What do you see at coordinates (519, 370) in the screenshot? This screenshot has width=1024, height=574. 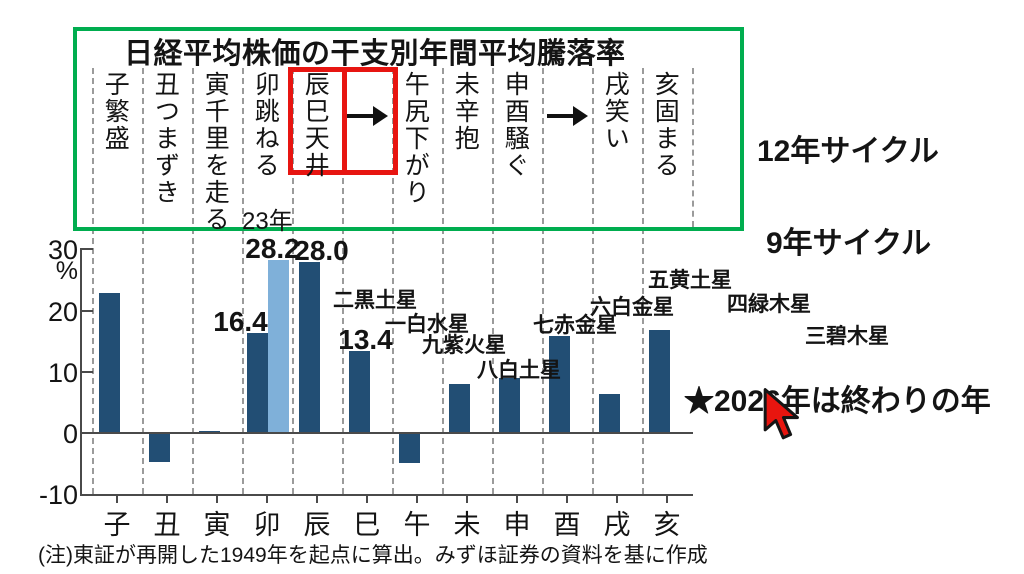 I see `nine-star-label: 八白土星` at bounding box center [519, 370].